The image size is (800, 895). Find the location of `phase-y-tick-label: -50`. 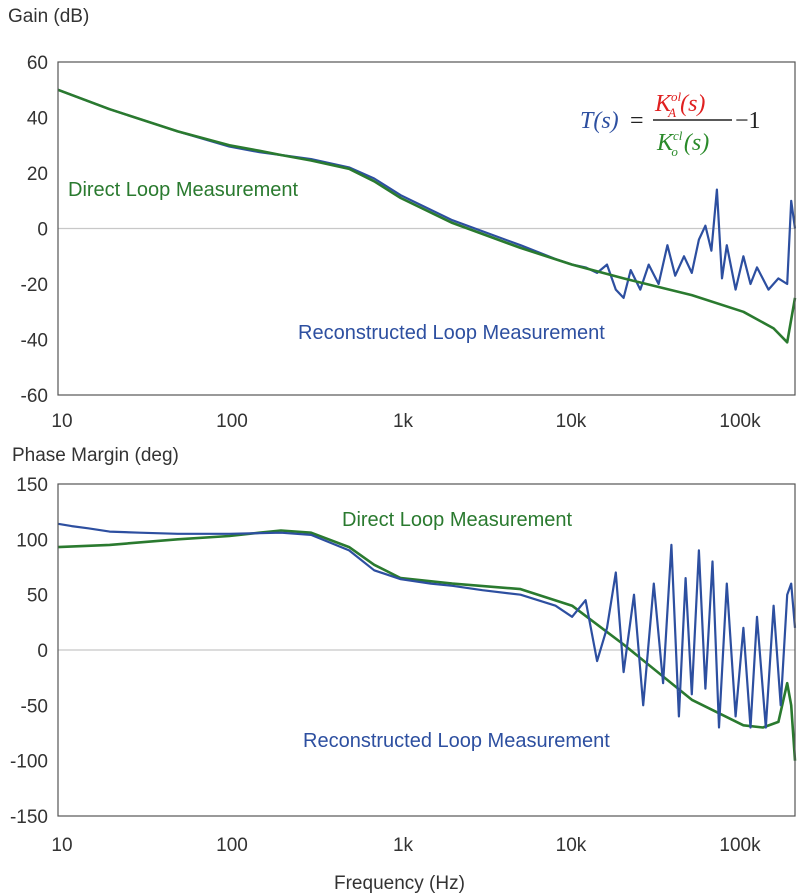

phase-y-tick-label: -50 is located at coordinates (34, 706).